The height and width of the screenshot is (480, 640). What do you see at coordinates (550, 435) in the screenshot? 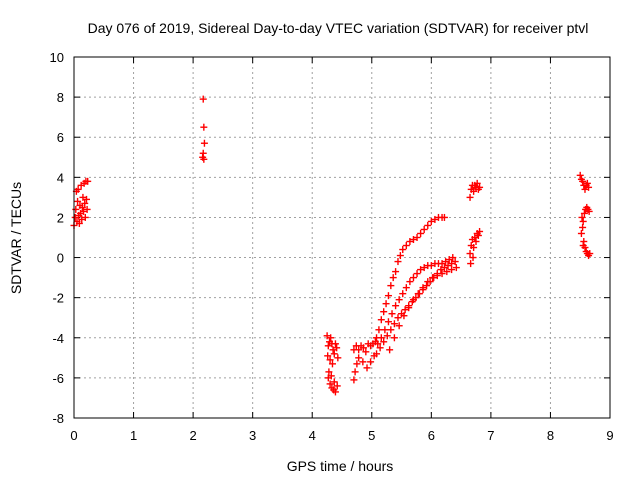
I see `x-tick-label: 8` at bounding box center [550, 435].